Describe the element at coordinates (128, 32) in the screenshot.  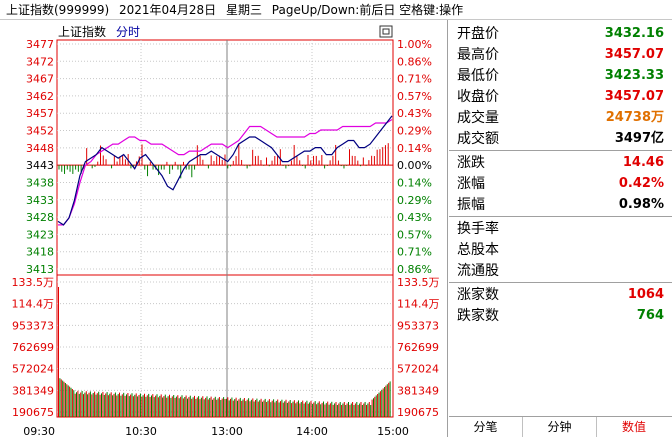
I see `chart-period: 分时` at that location.